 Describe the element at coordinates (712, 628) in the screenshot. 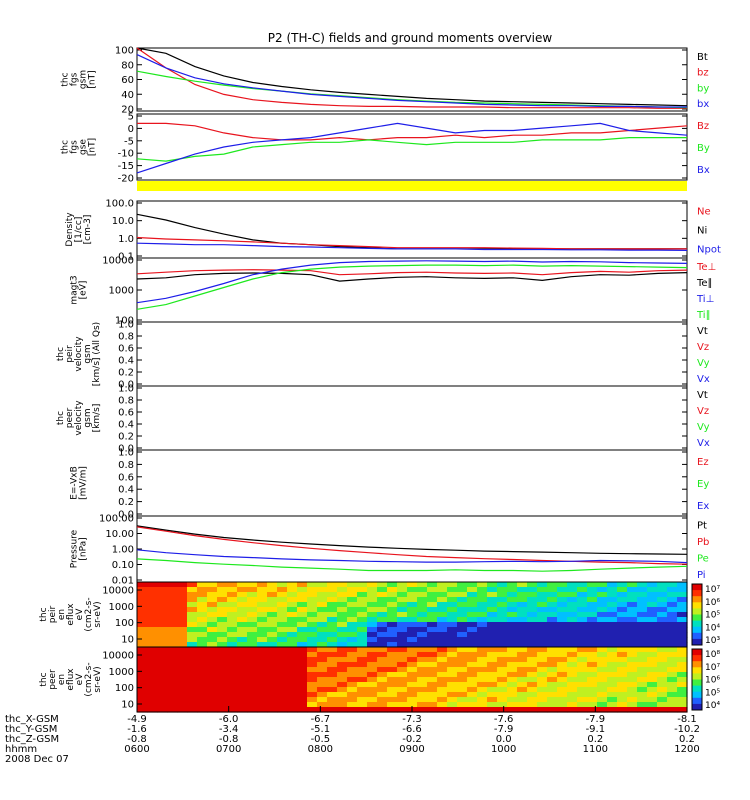

I see `colorbar-tick-label: 10⁴` at that location.